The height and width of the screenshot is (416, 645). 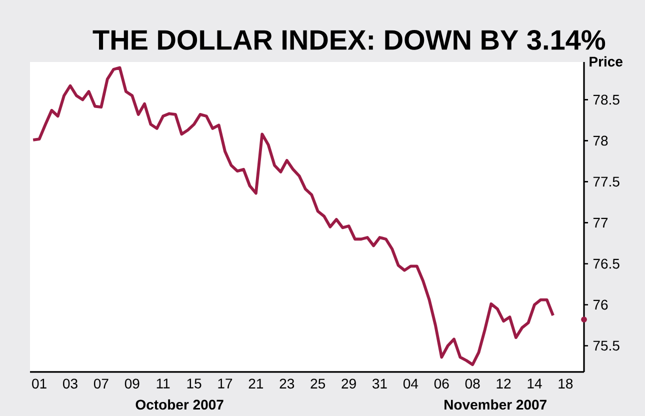 What do you see at coordinates (606, 99) in the screenshot?
I see `y-tick-label: 78.5` at bounding box center [606, 99].